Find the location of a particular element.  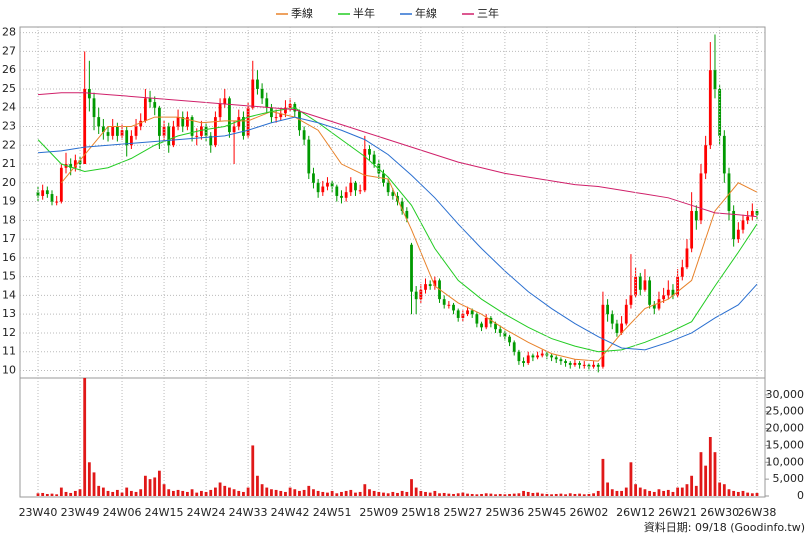

x-tick-label: 24W51 is located at coordinates (332, 512).